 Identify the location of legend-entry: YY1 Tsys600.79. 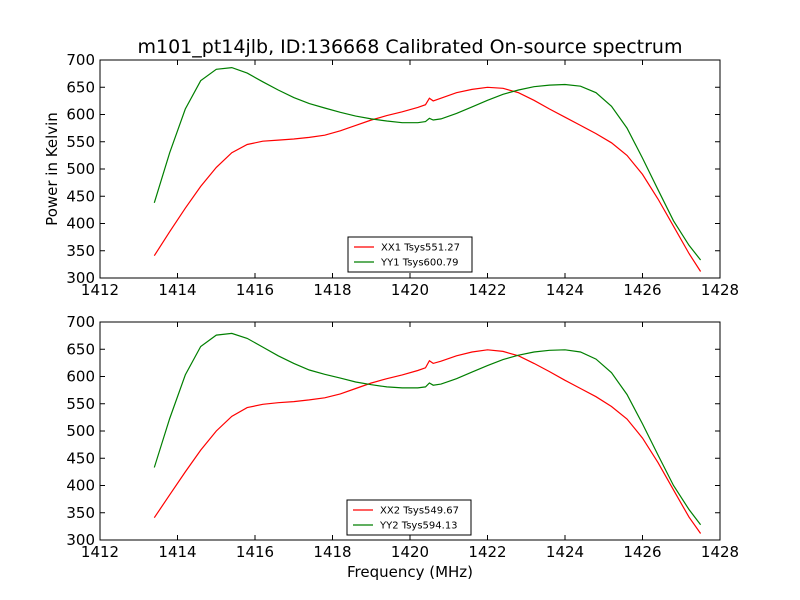
(419, 263).